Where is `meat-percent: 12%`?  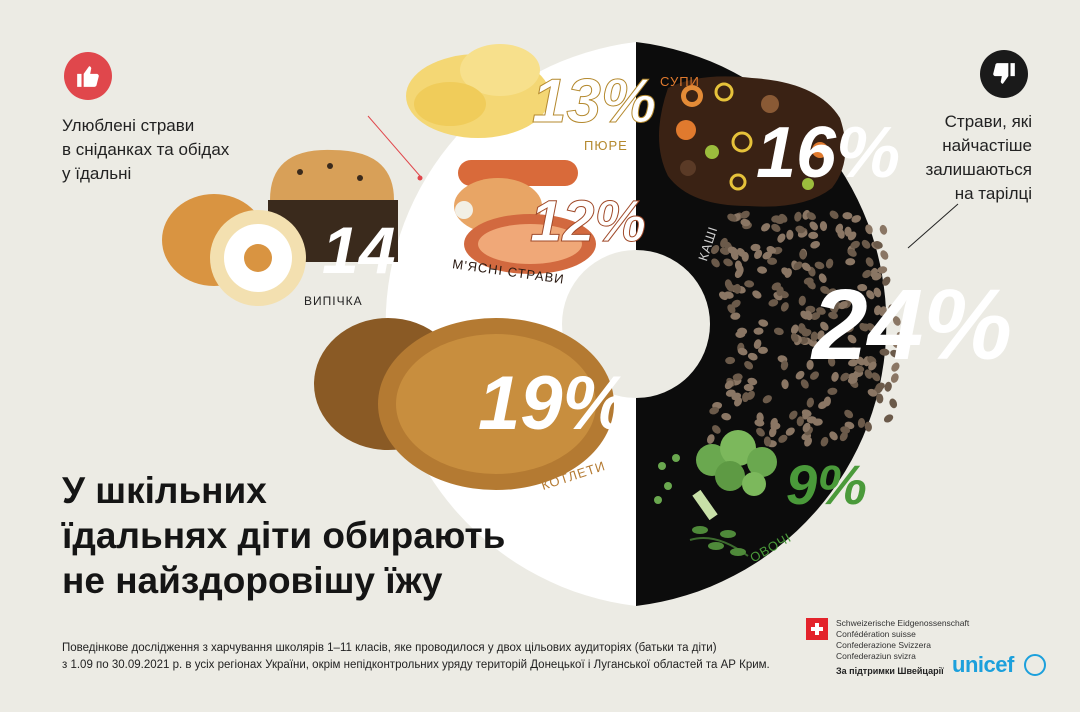
meat-percent: 12% is located at coordinates (588, 222).